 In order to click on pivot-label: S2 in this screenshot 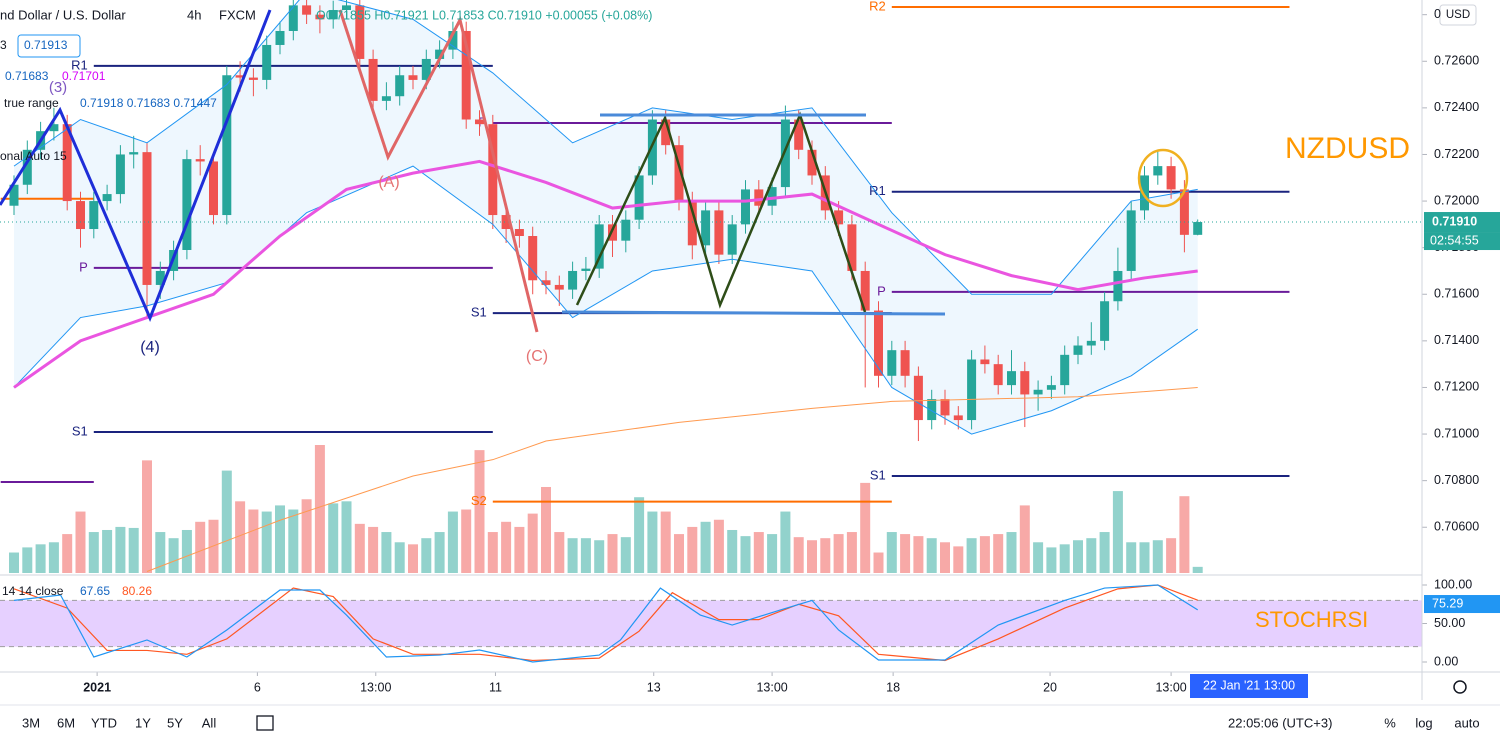, I will do `click(479, 500)`.